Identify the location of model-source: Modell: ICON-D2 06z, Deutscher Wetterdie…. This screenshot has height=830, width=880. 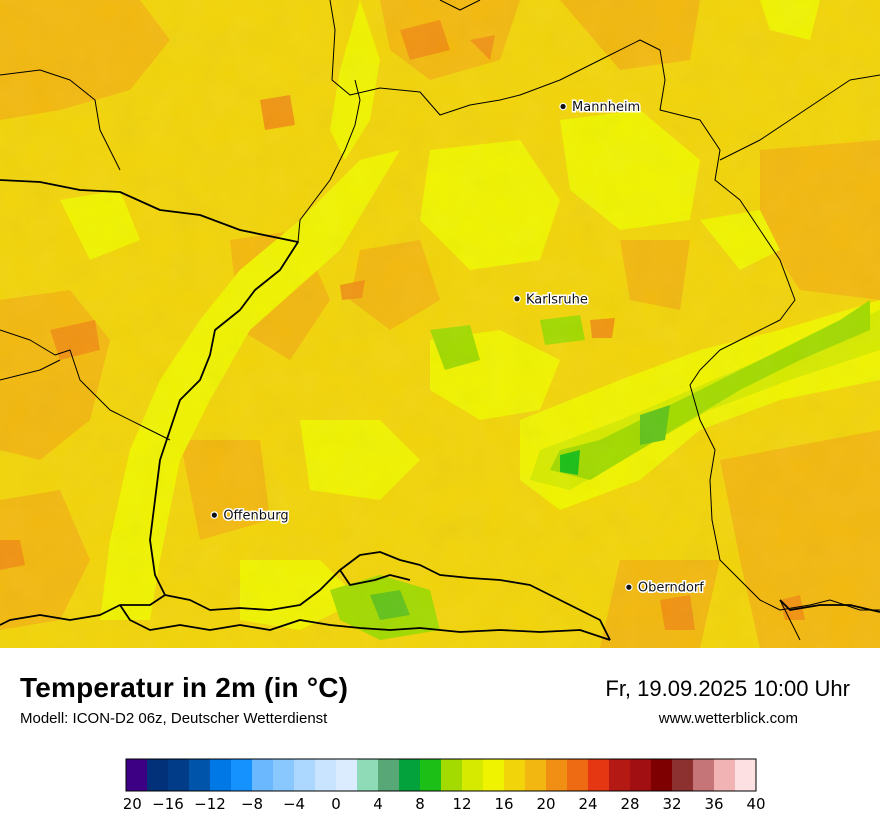
(174, 718).